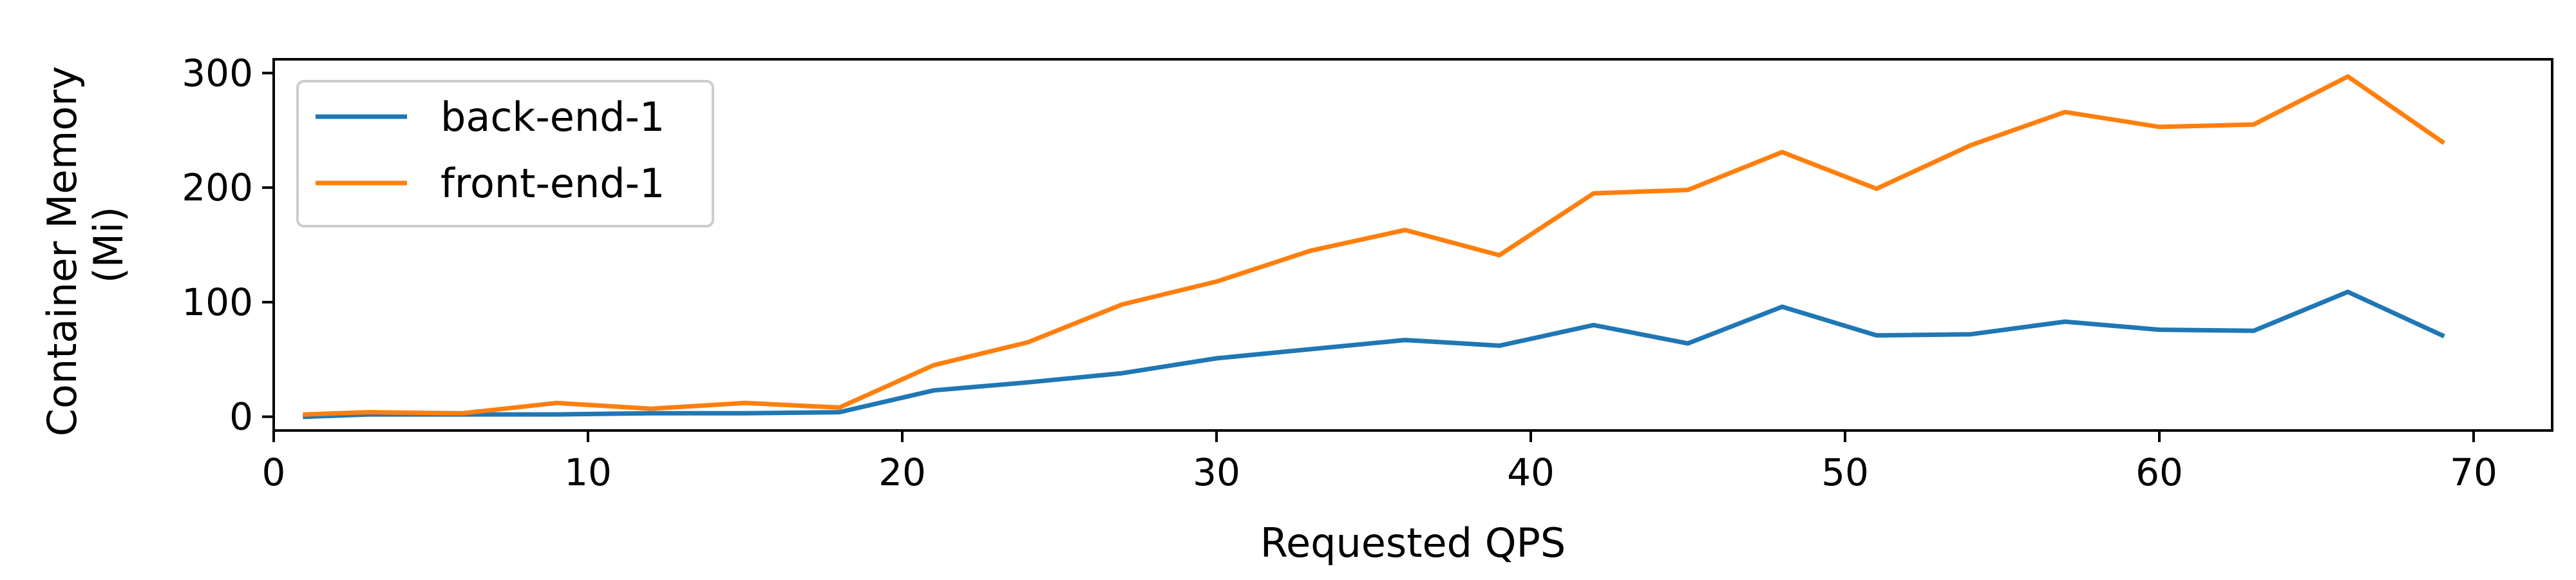 Image resolution: width=2576 pixels, height=580 pixels. I want to click on svg-text: Container Memory (Mi), so click(85, 245).